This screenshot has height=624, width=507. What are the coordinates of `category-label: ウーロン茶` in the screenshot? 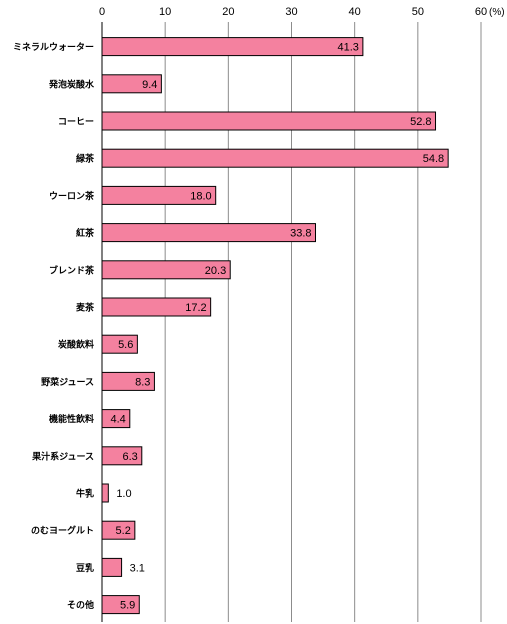 It's located at (72, 196).